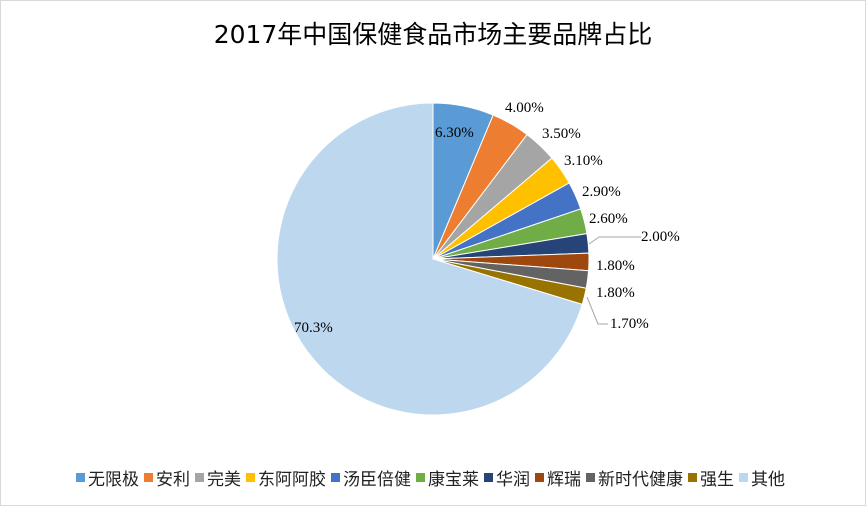  I want to click on legend-label: 辉瑞, so click(564, 480).